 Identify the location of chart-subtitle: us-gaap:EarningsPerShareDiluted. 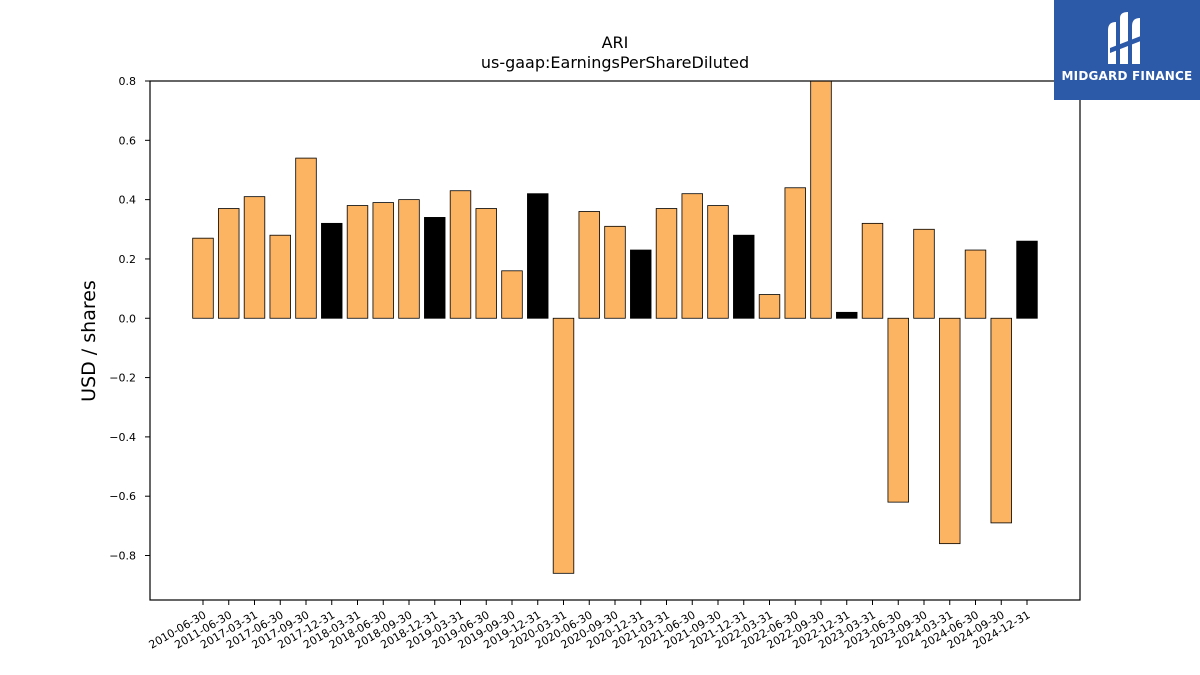
(615, 62).